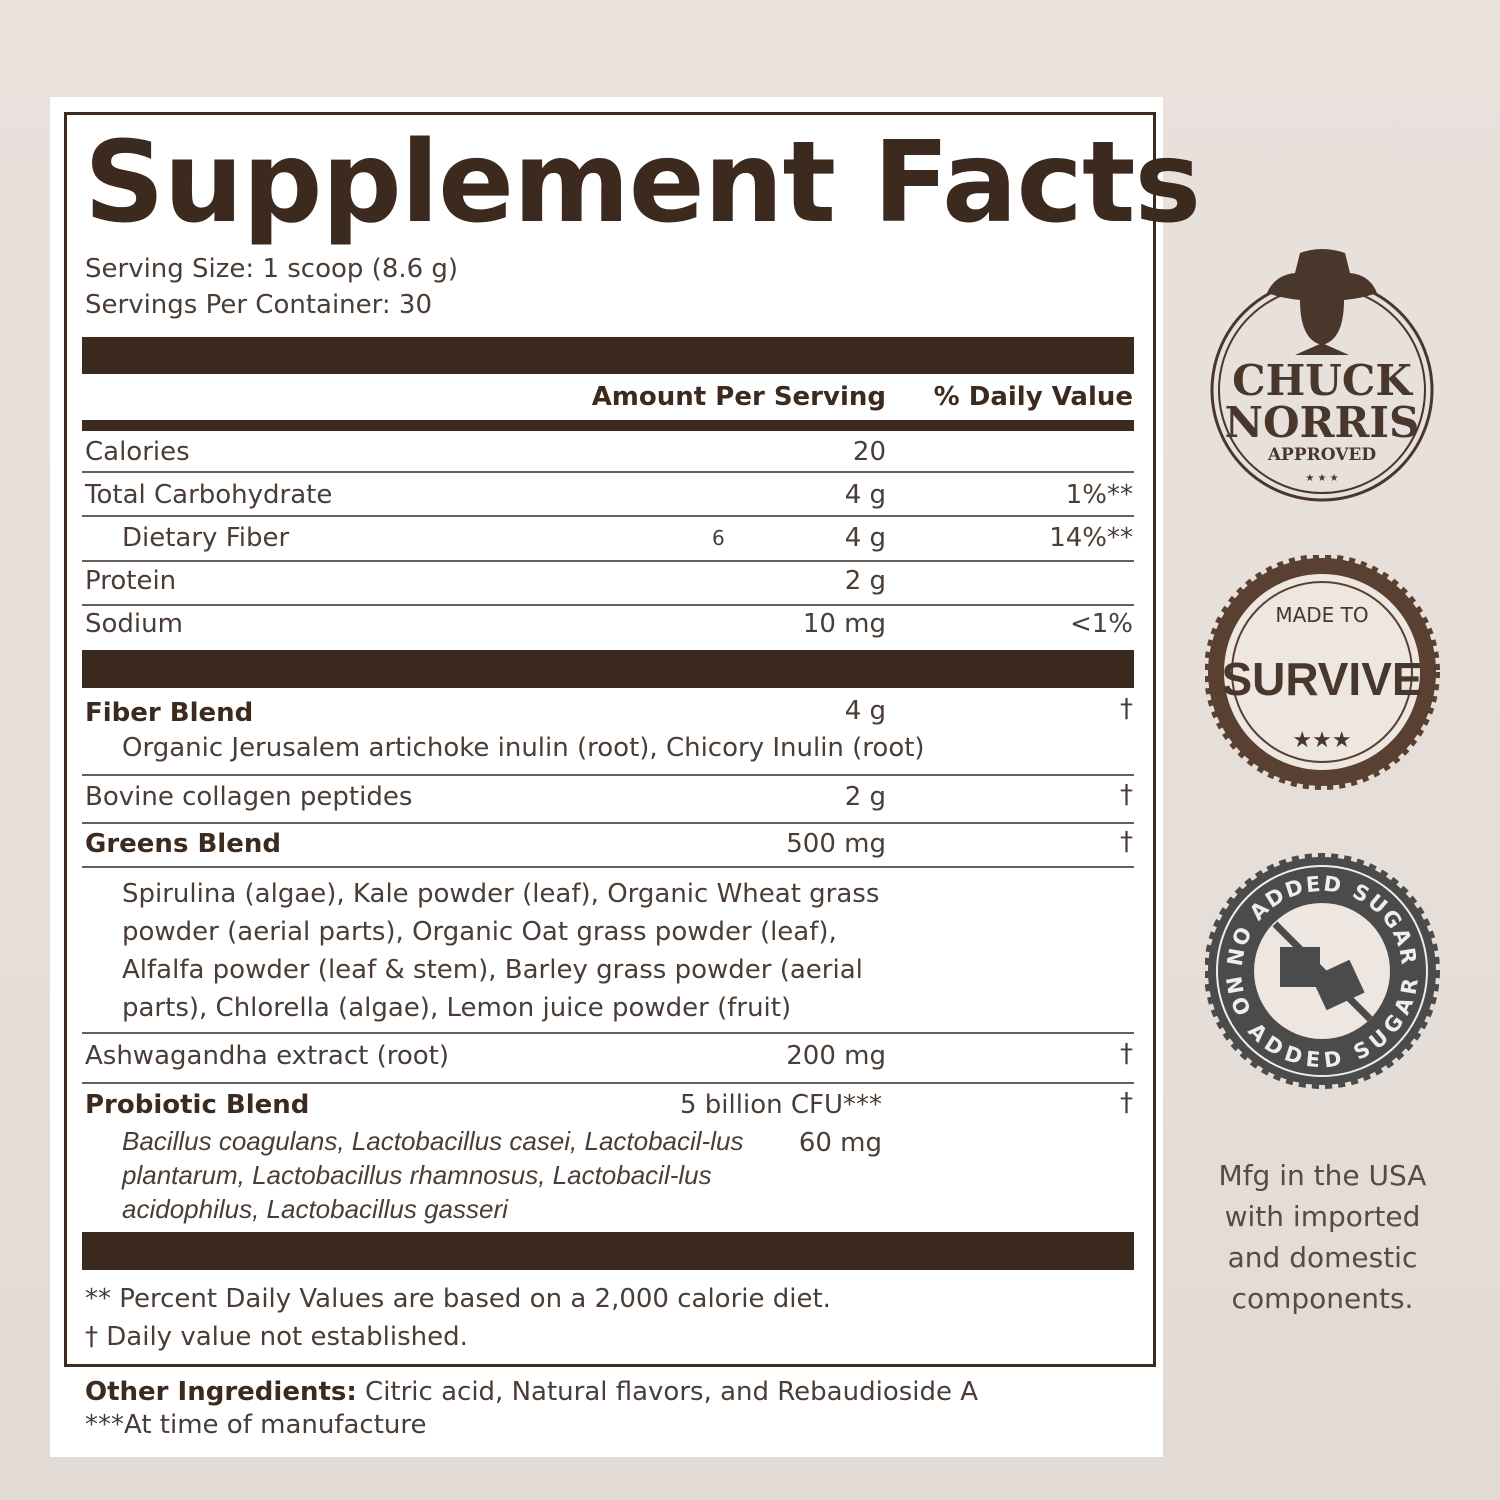 The image size is (1500, 1500). Describe the element at coordinates (1321, 679) in the screenshot. I see `survive-text: SURVIVE` at that location.